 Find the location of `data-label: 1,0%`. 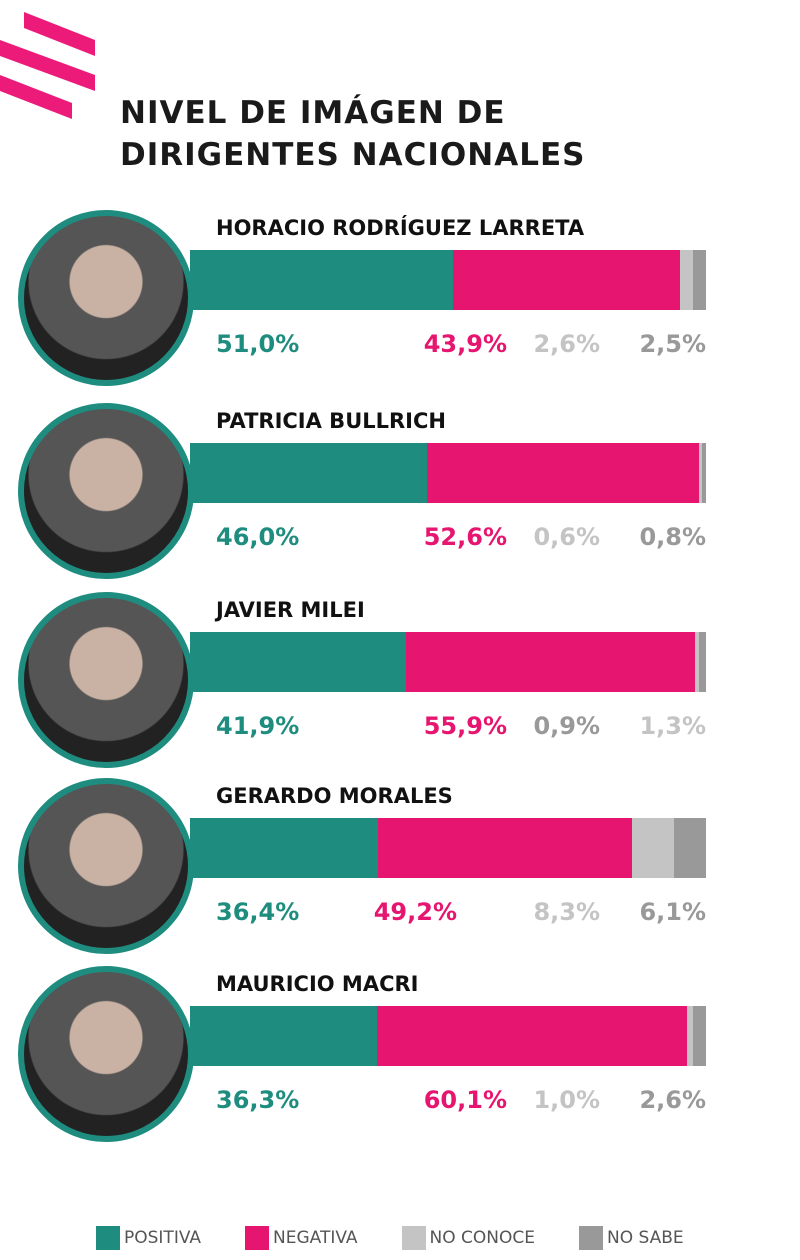

data-label: 1,0% is located at coordinates (566, 1100).